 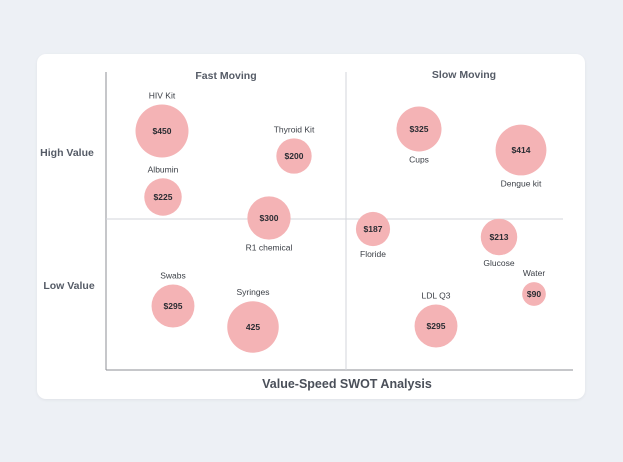 What do you see at coordinates (347, 384) in the screenshot?
I see `x-axis-title: Value-Speed SWOT Analysis` at bounding box center [347, 384].